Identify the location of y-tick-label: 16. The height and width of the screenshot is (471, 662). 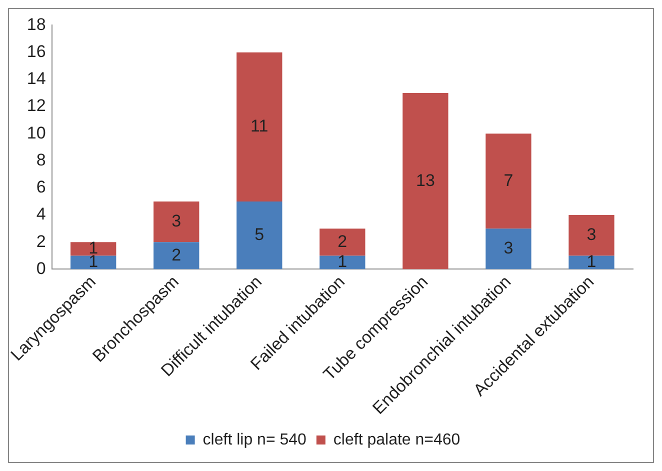
(36, 52).